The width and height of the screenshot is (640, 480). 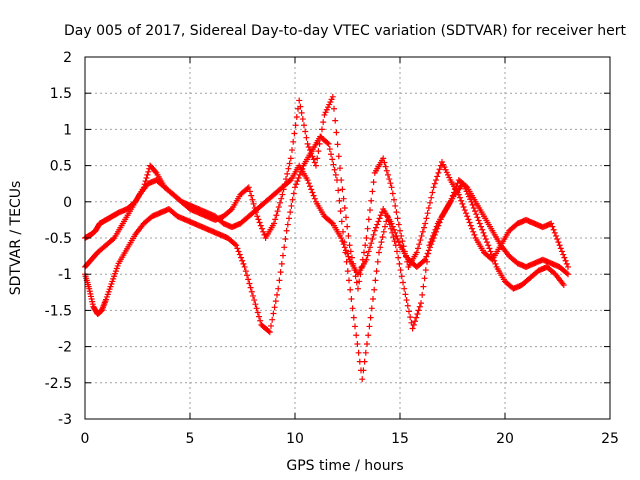 I want to click on x-tick-label: 15, so click(x=400, y=439).